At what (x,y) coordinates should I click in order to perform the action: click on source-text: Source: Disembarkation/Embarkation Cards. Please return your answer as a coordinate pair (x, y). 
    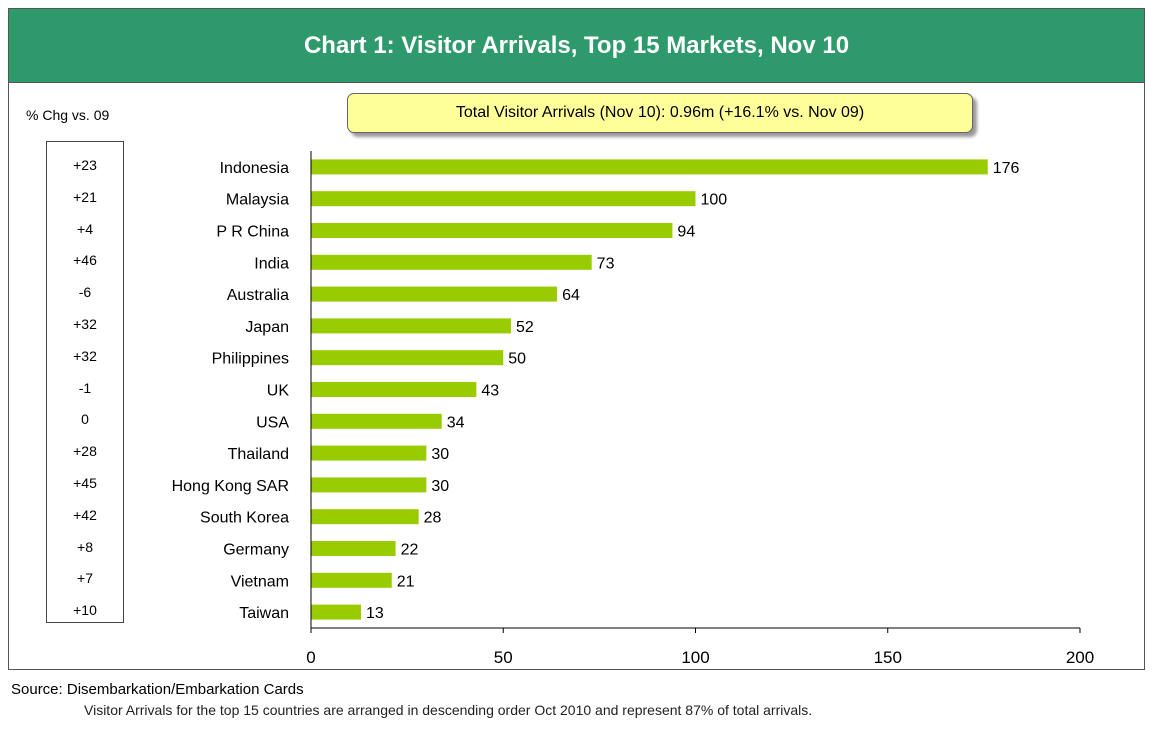
    Looking at the image, I should click on (157, 689).